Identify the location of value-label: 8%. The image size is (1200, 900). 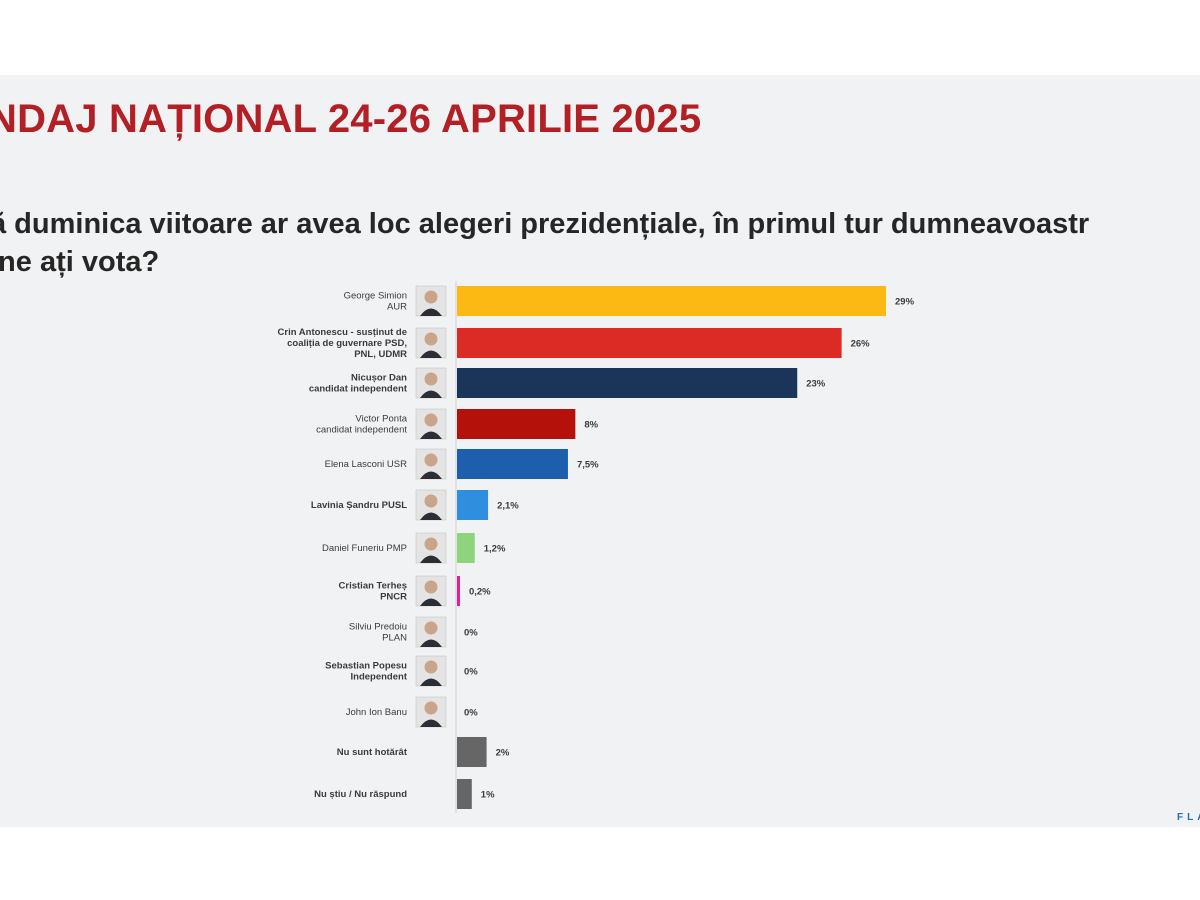
(591, 425).